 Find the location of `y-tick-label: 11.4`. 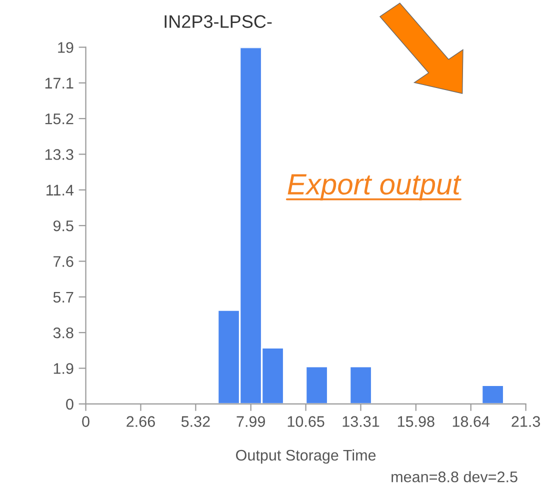

y-tick-label: 11.4 is located at coordinates (60, 190).